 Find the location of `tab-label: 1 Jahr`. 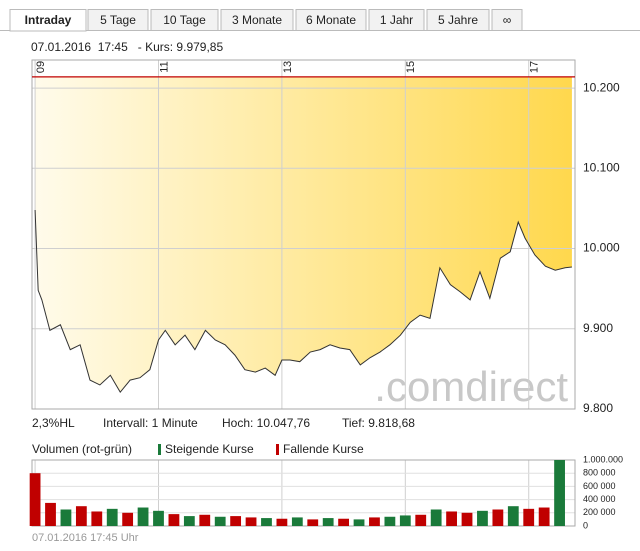

tab-label: 1 Jahr is located at coordinates (396, 20).